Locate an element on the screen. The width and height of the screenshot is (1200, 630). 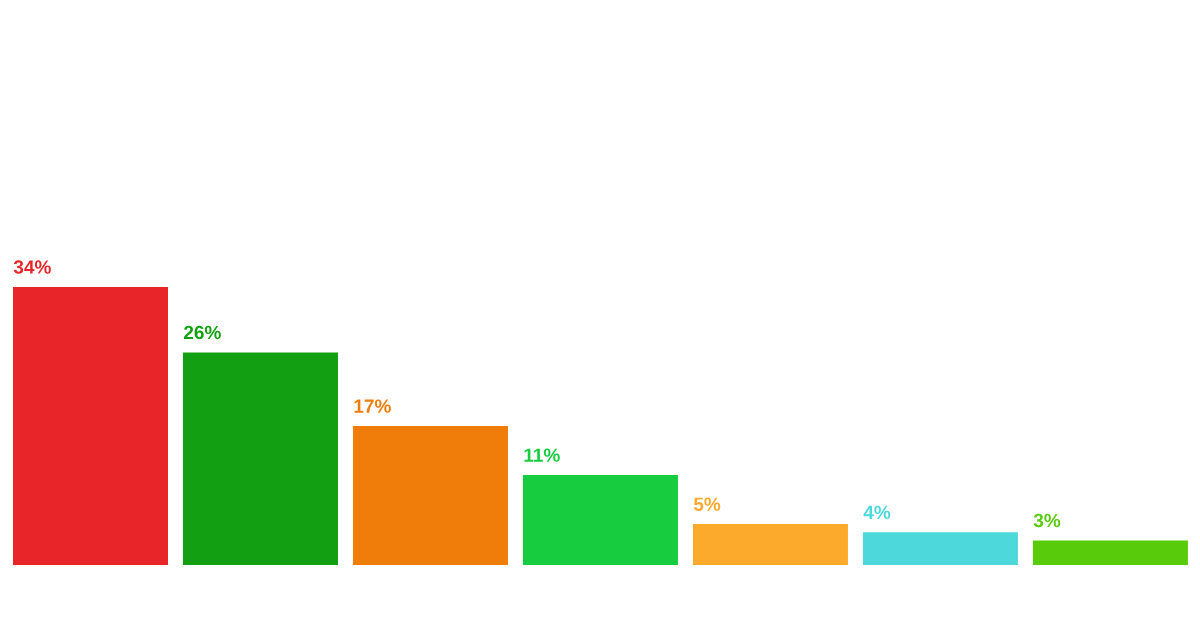
data-label: 4% is located at coordinates (877, 512).